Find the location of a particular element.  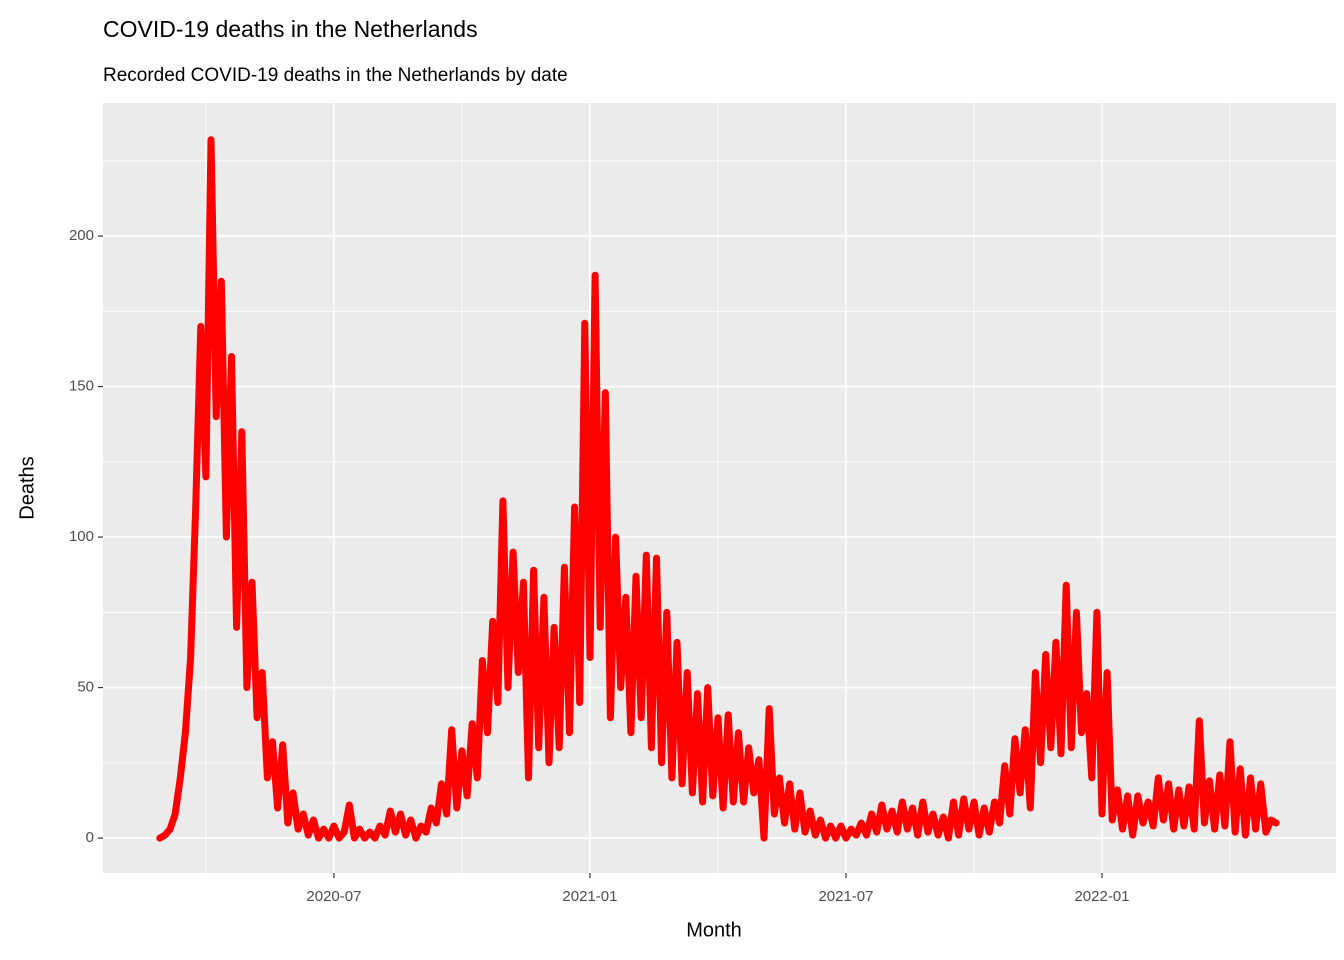

y-tick-label: 150 is located at coordinates (81, 386).